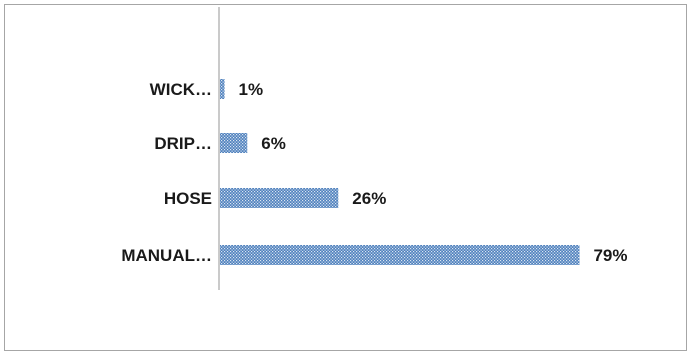 The height and width of the screenshot is (356, 692). What do you see at coordinates (369, 198) in the screenshot?
I see `data-label: 26%` at bounding box center [369, 198].